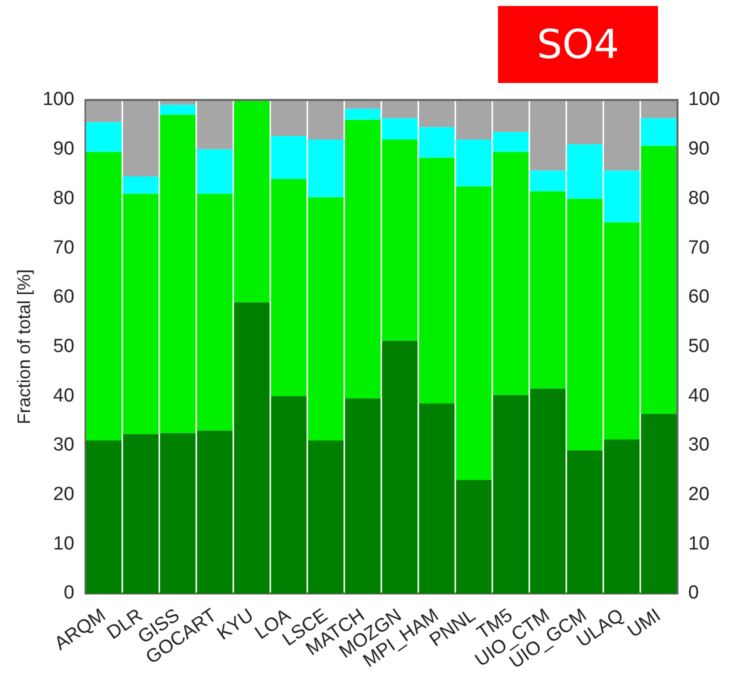 The width and height of the screenshot is (733, 677). Describe the element at coordinates (699, 346) in the screenshot. I see `y2-tick-label: 50` at that location.